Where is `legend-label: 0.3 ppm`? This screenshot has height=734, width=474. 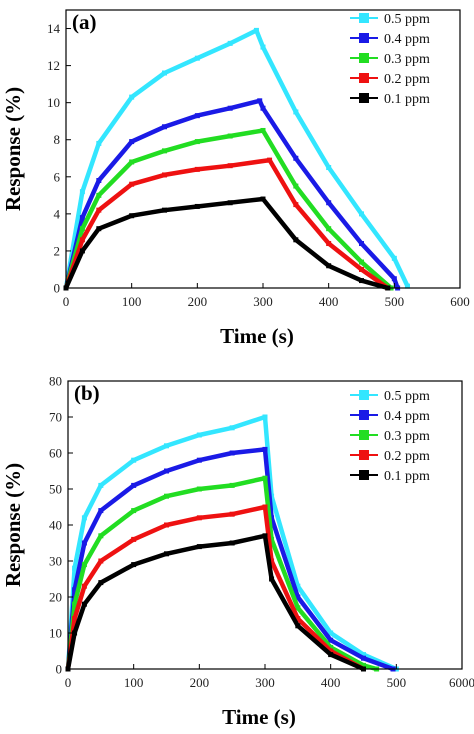 legend-label: 0.3 ppm is located at coordinates (407, 436).